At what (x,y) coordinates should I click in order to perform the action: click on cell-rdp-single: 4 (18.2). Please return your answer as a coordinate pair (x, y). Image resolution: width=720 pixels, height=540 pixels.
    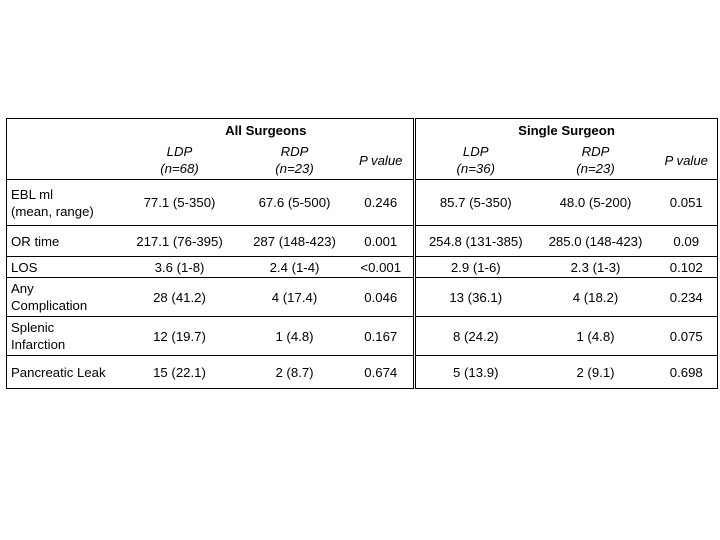
    Looking at the image, I should click on (595, 297).